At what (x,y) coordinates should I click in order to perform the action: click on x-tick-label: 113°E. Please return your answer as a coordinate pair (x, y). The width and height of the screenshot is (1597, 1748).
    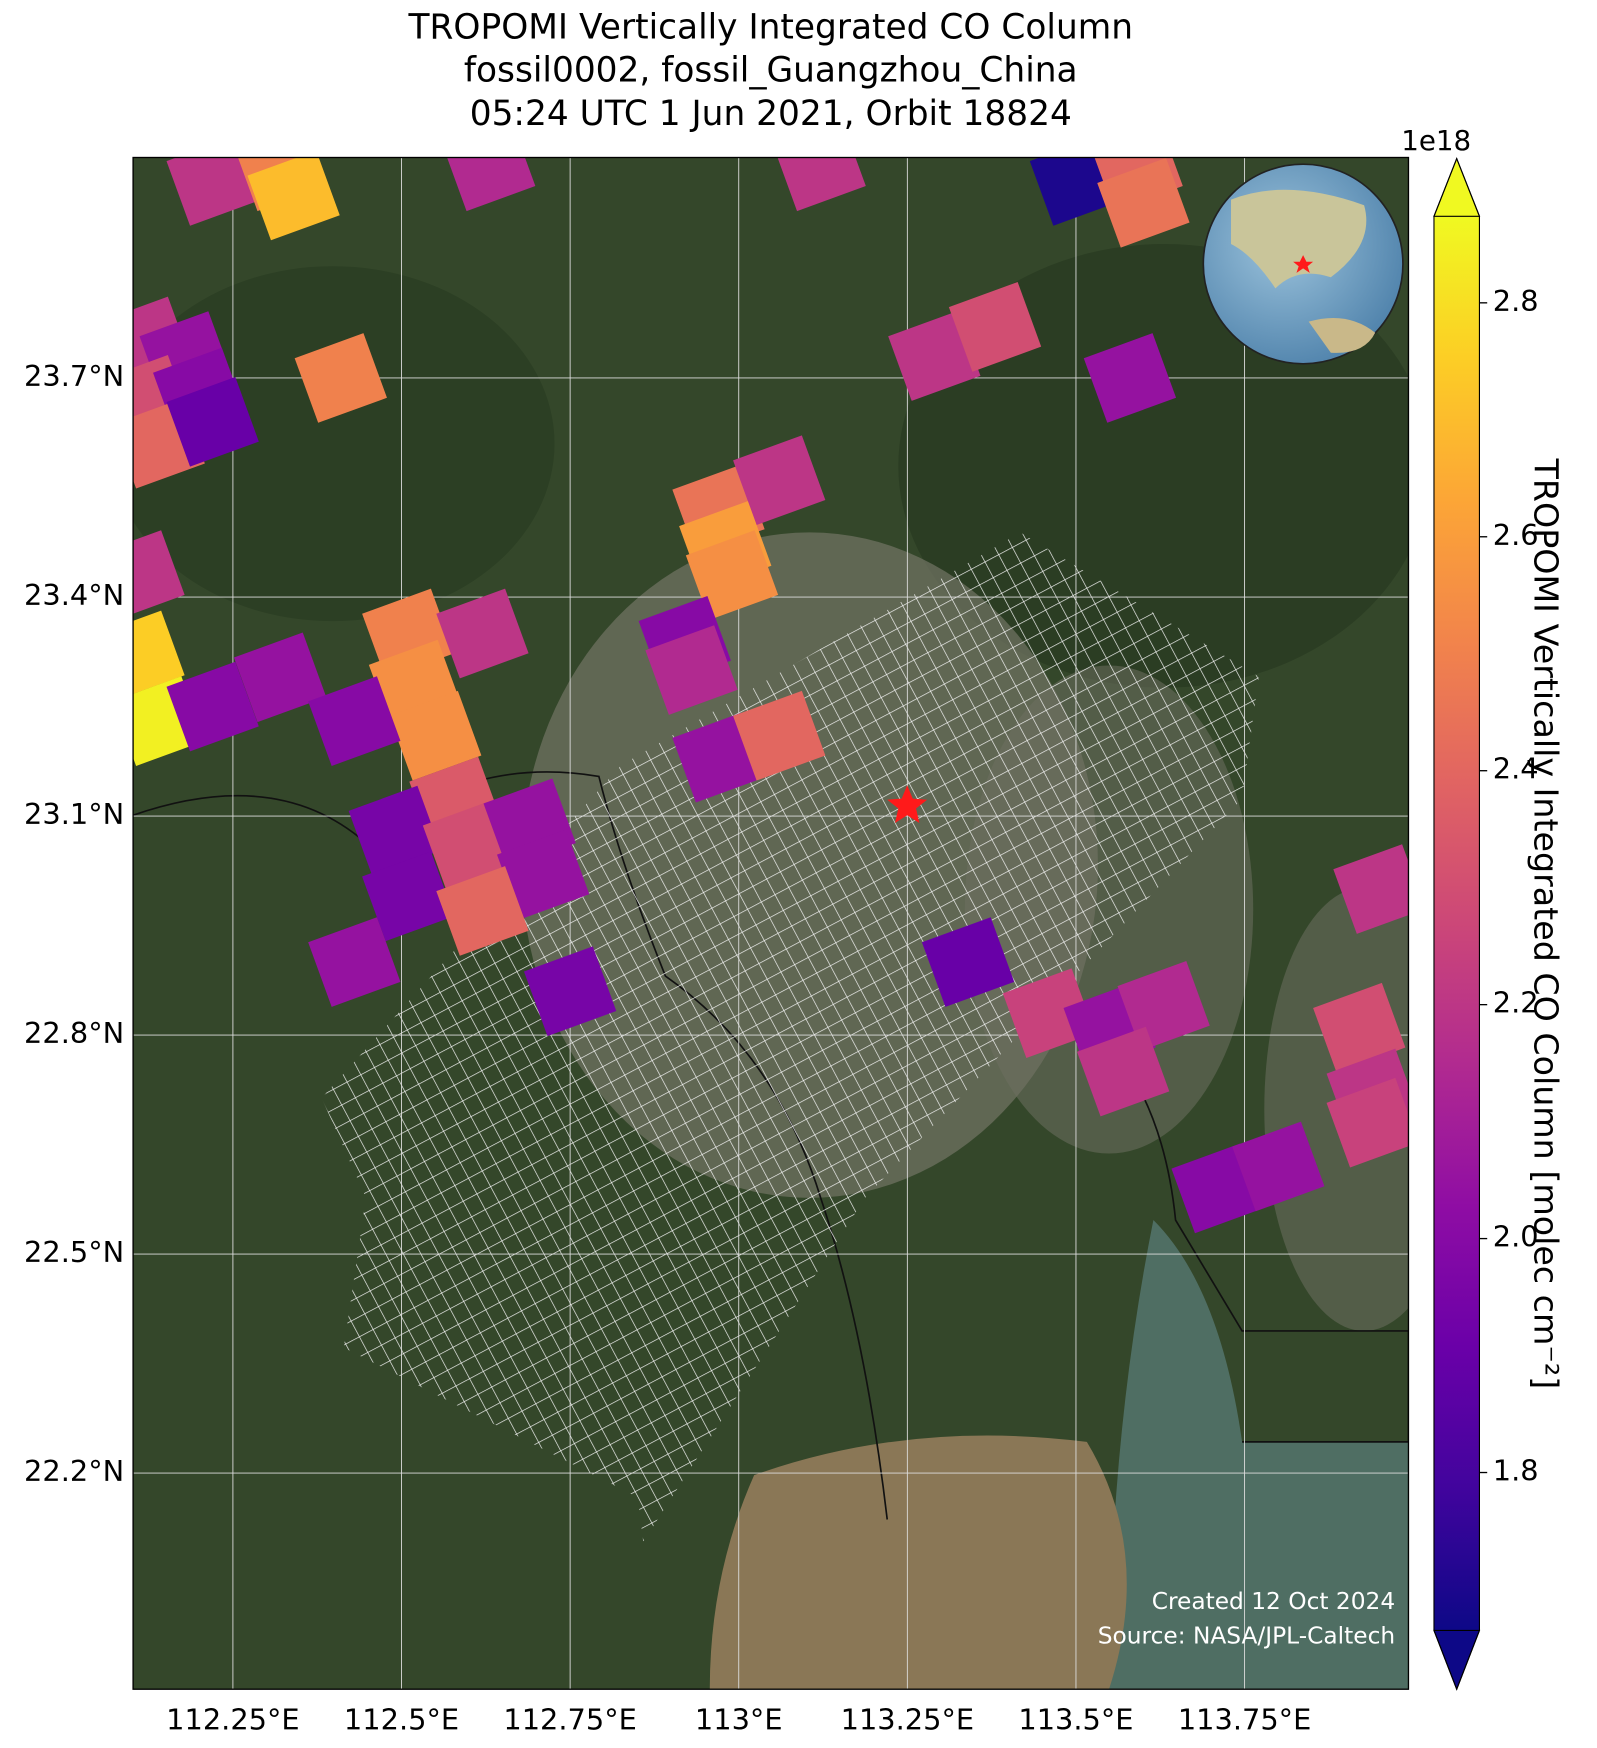
    Looking at the image, I should click on (739, 1719).